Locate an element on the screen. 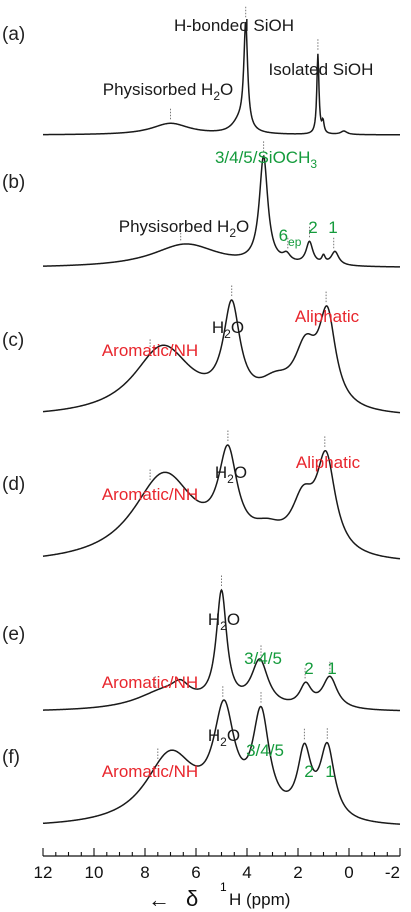 This screenshot has height=912, width=411. x-tick-label: 10 is located at coordinates (94, 872).